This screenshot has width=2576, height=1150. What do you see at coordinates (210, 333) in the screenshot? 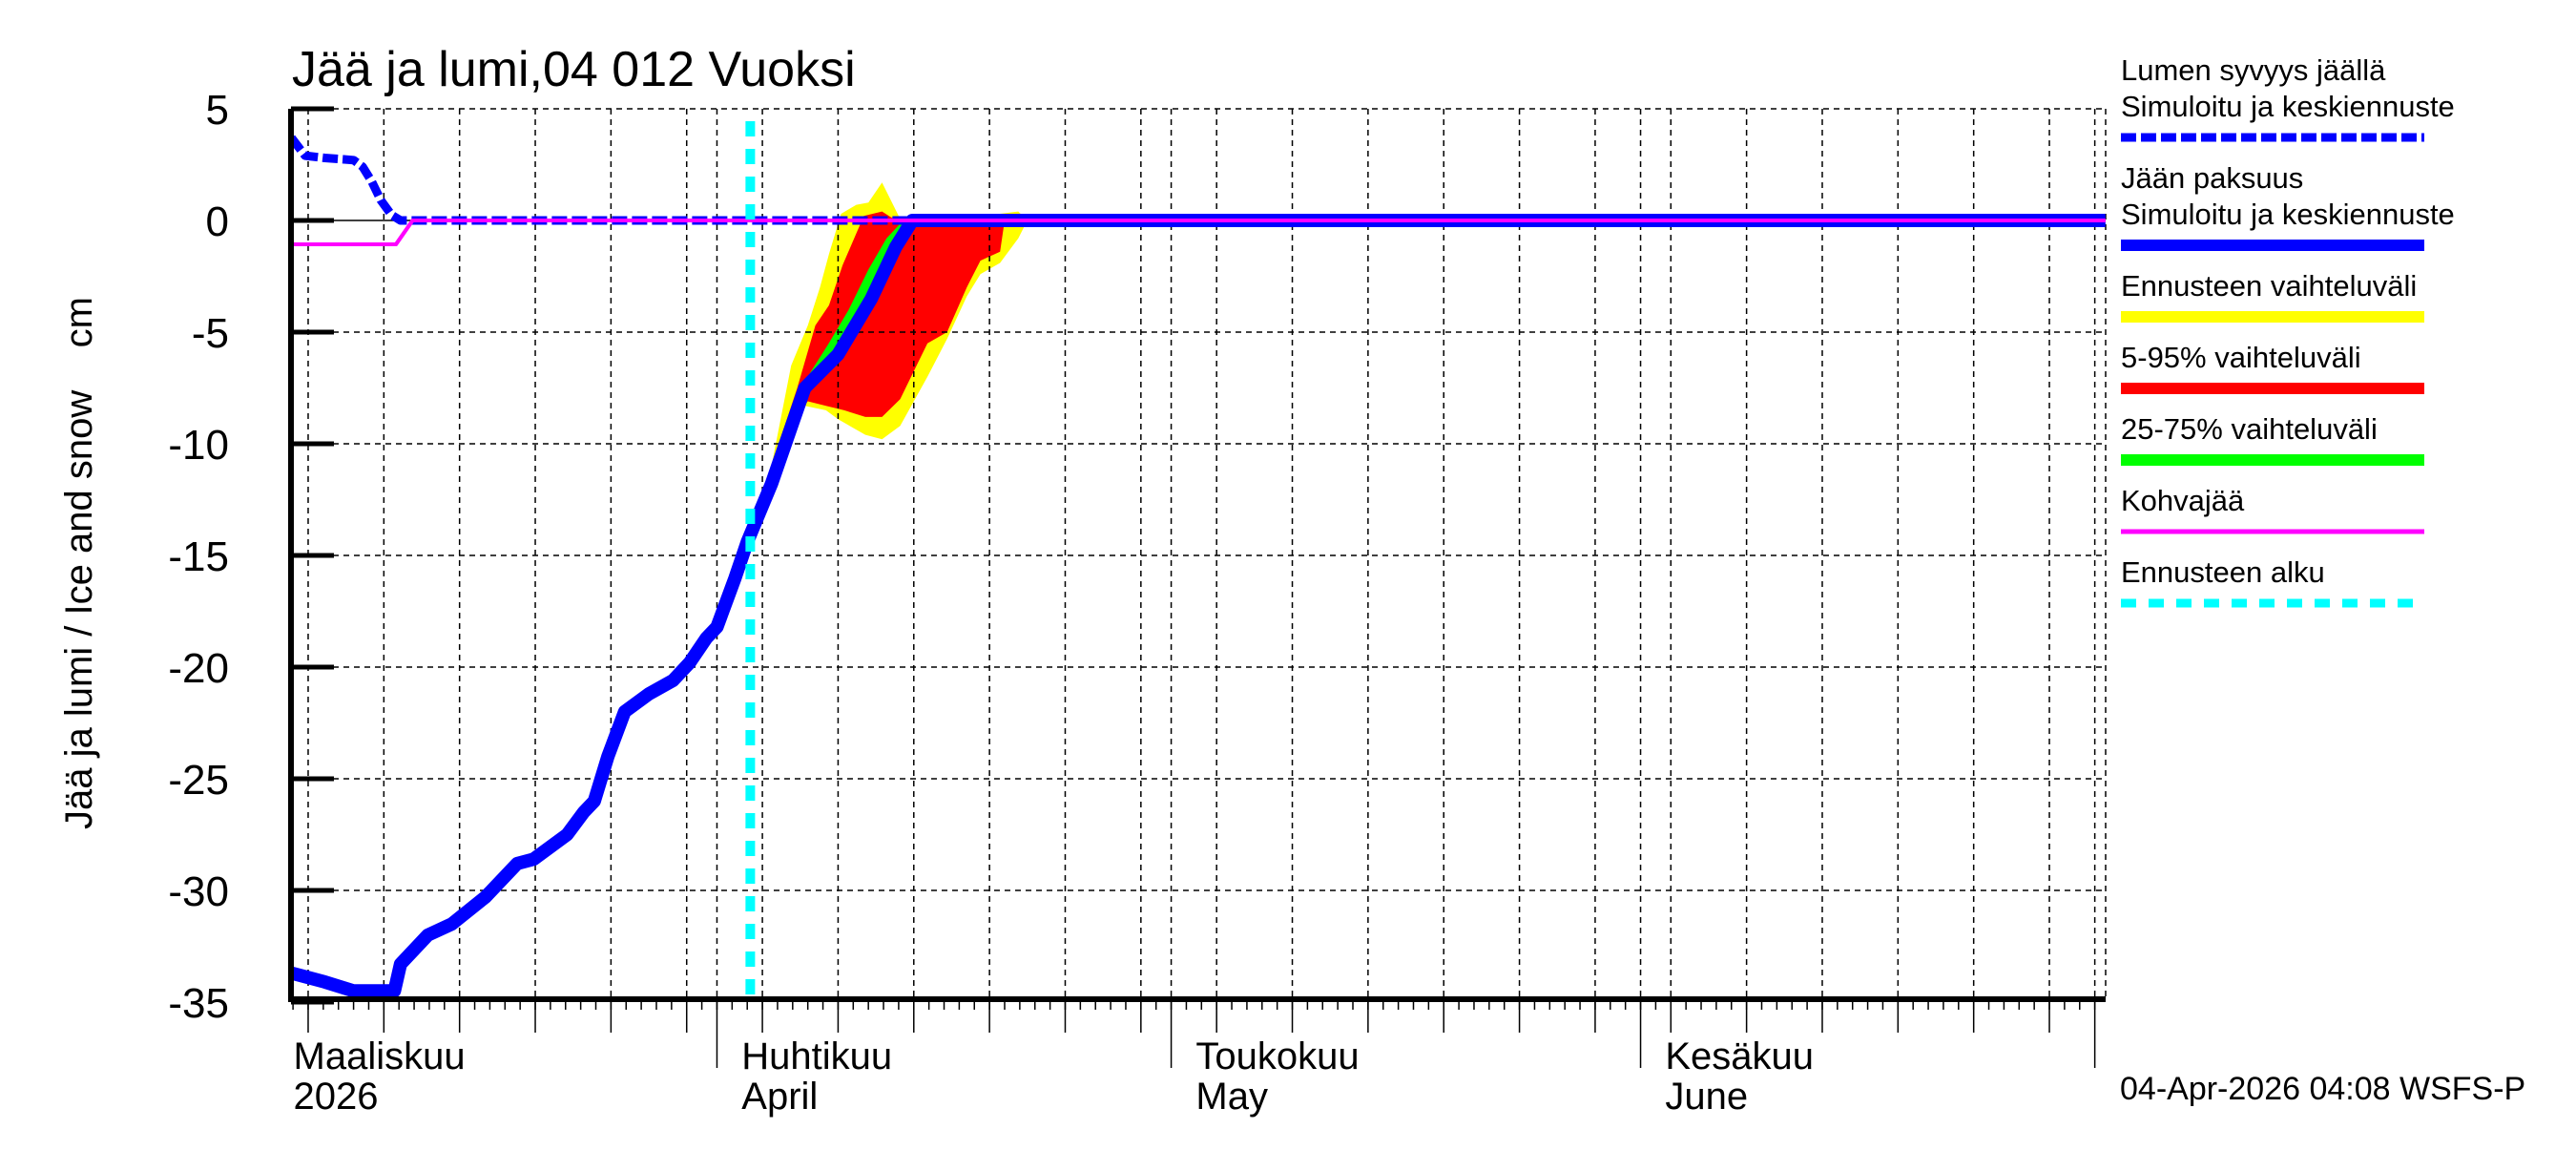
I see `y-tick-label: -5` at bounding box center [210, 333].